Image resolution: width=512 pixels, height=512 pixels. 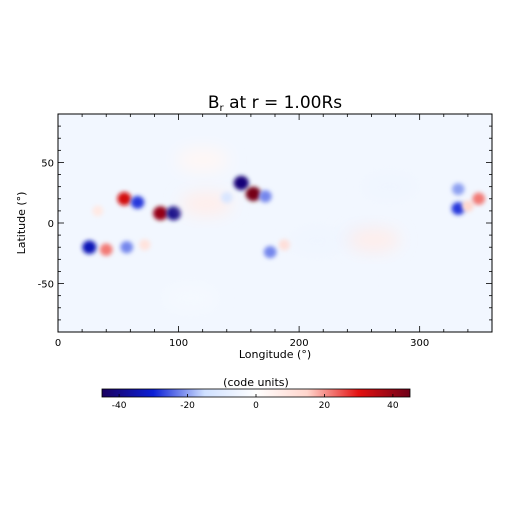 What do you see at coordinates (58, 343) in the screenshot?
I see `x-tick-label: 0` at bounding box center [58, 343].